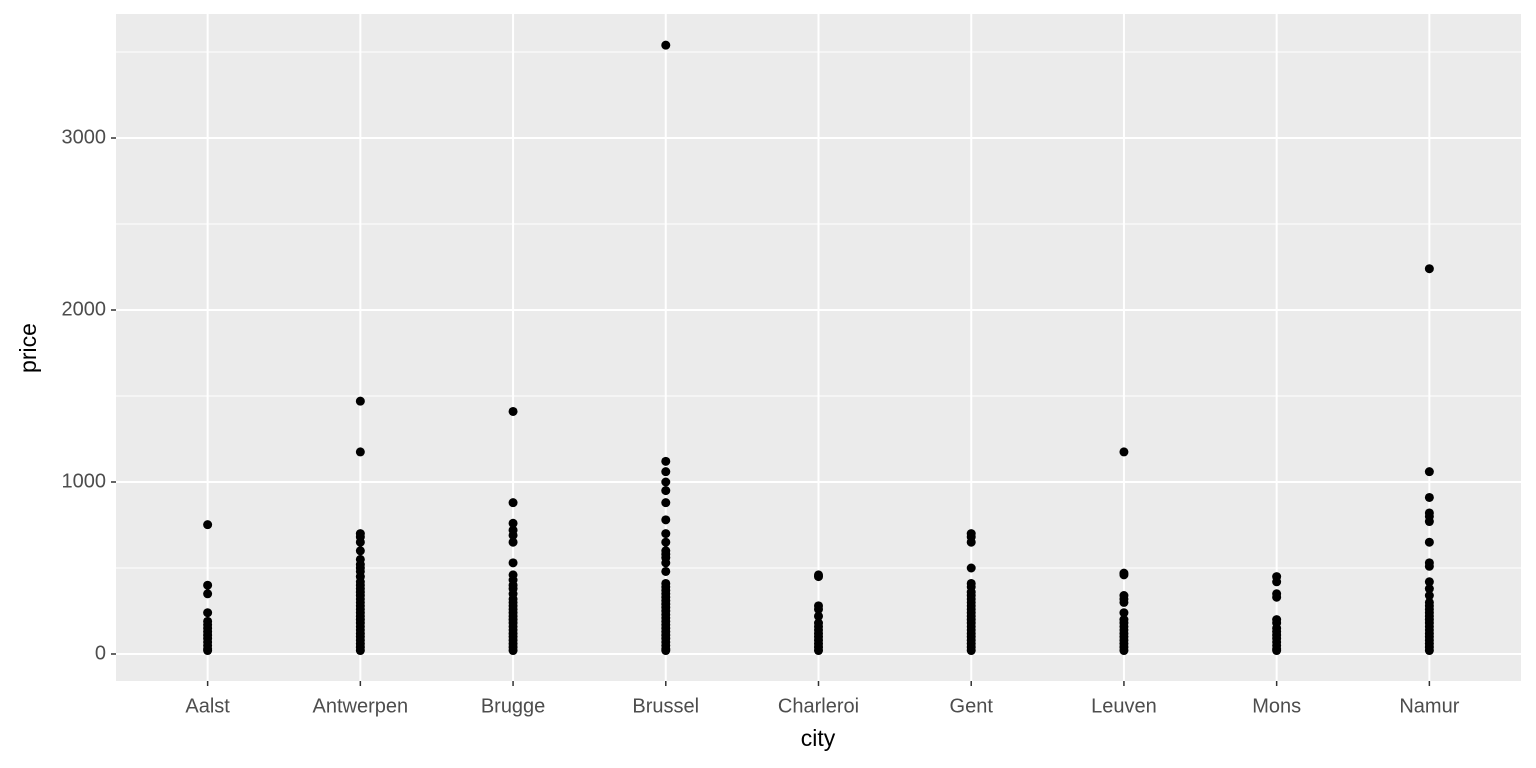 This screenshot has width=1536, height=768. What do you see at coordinates (207, 706) in the screenshot?
I see `x-tick-label: Aalst` at bounding box center [207, 706].